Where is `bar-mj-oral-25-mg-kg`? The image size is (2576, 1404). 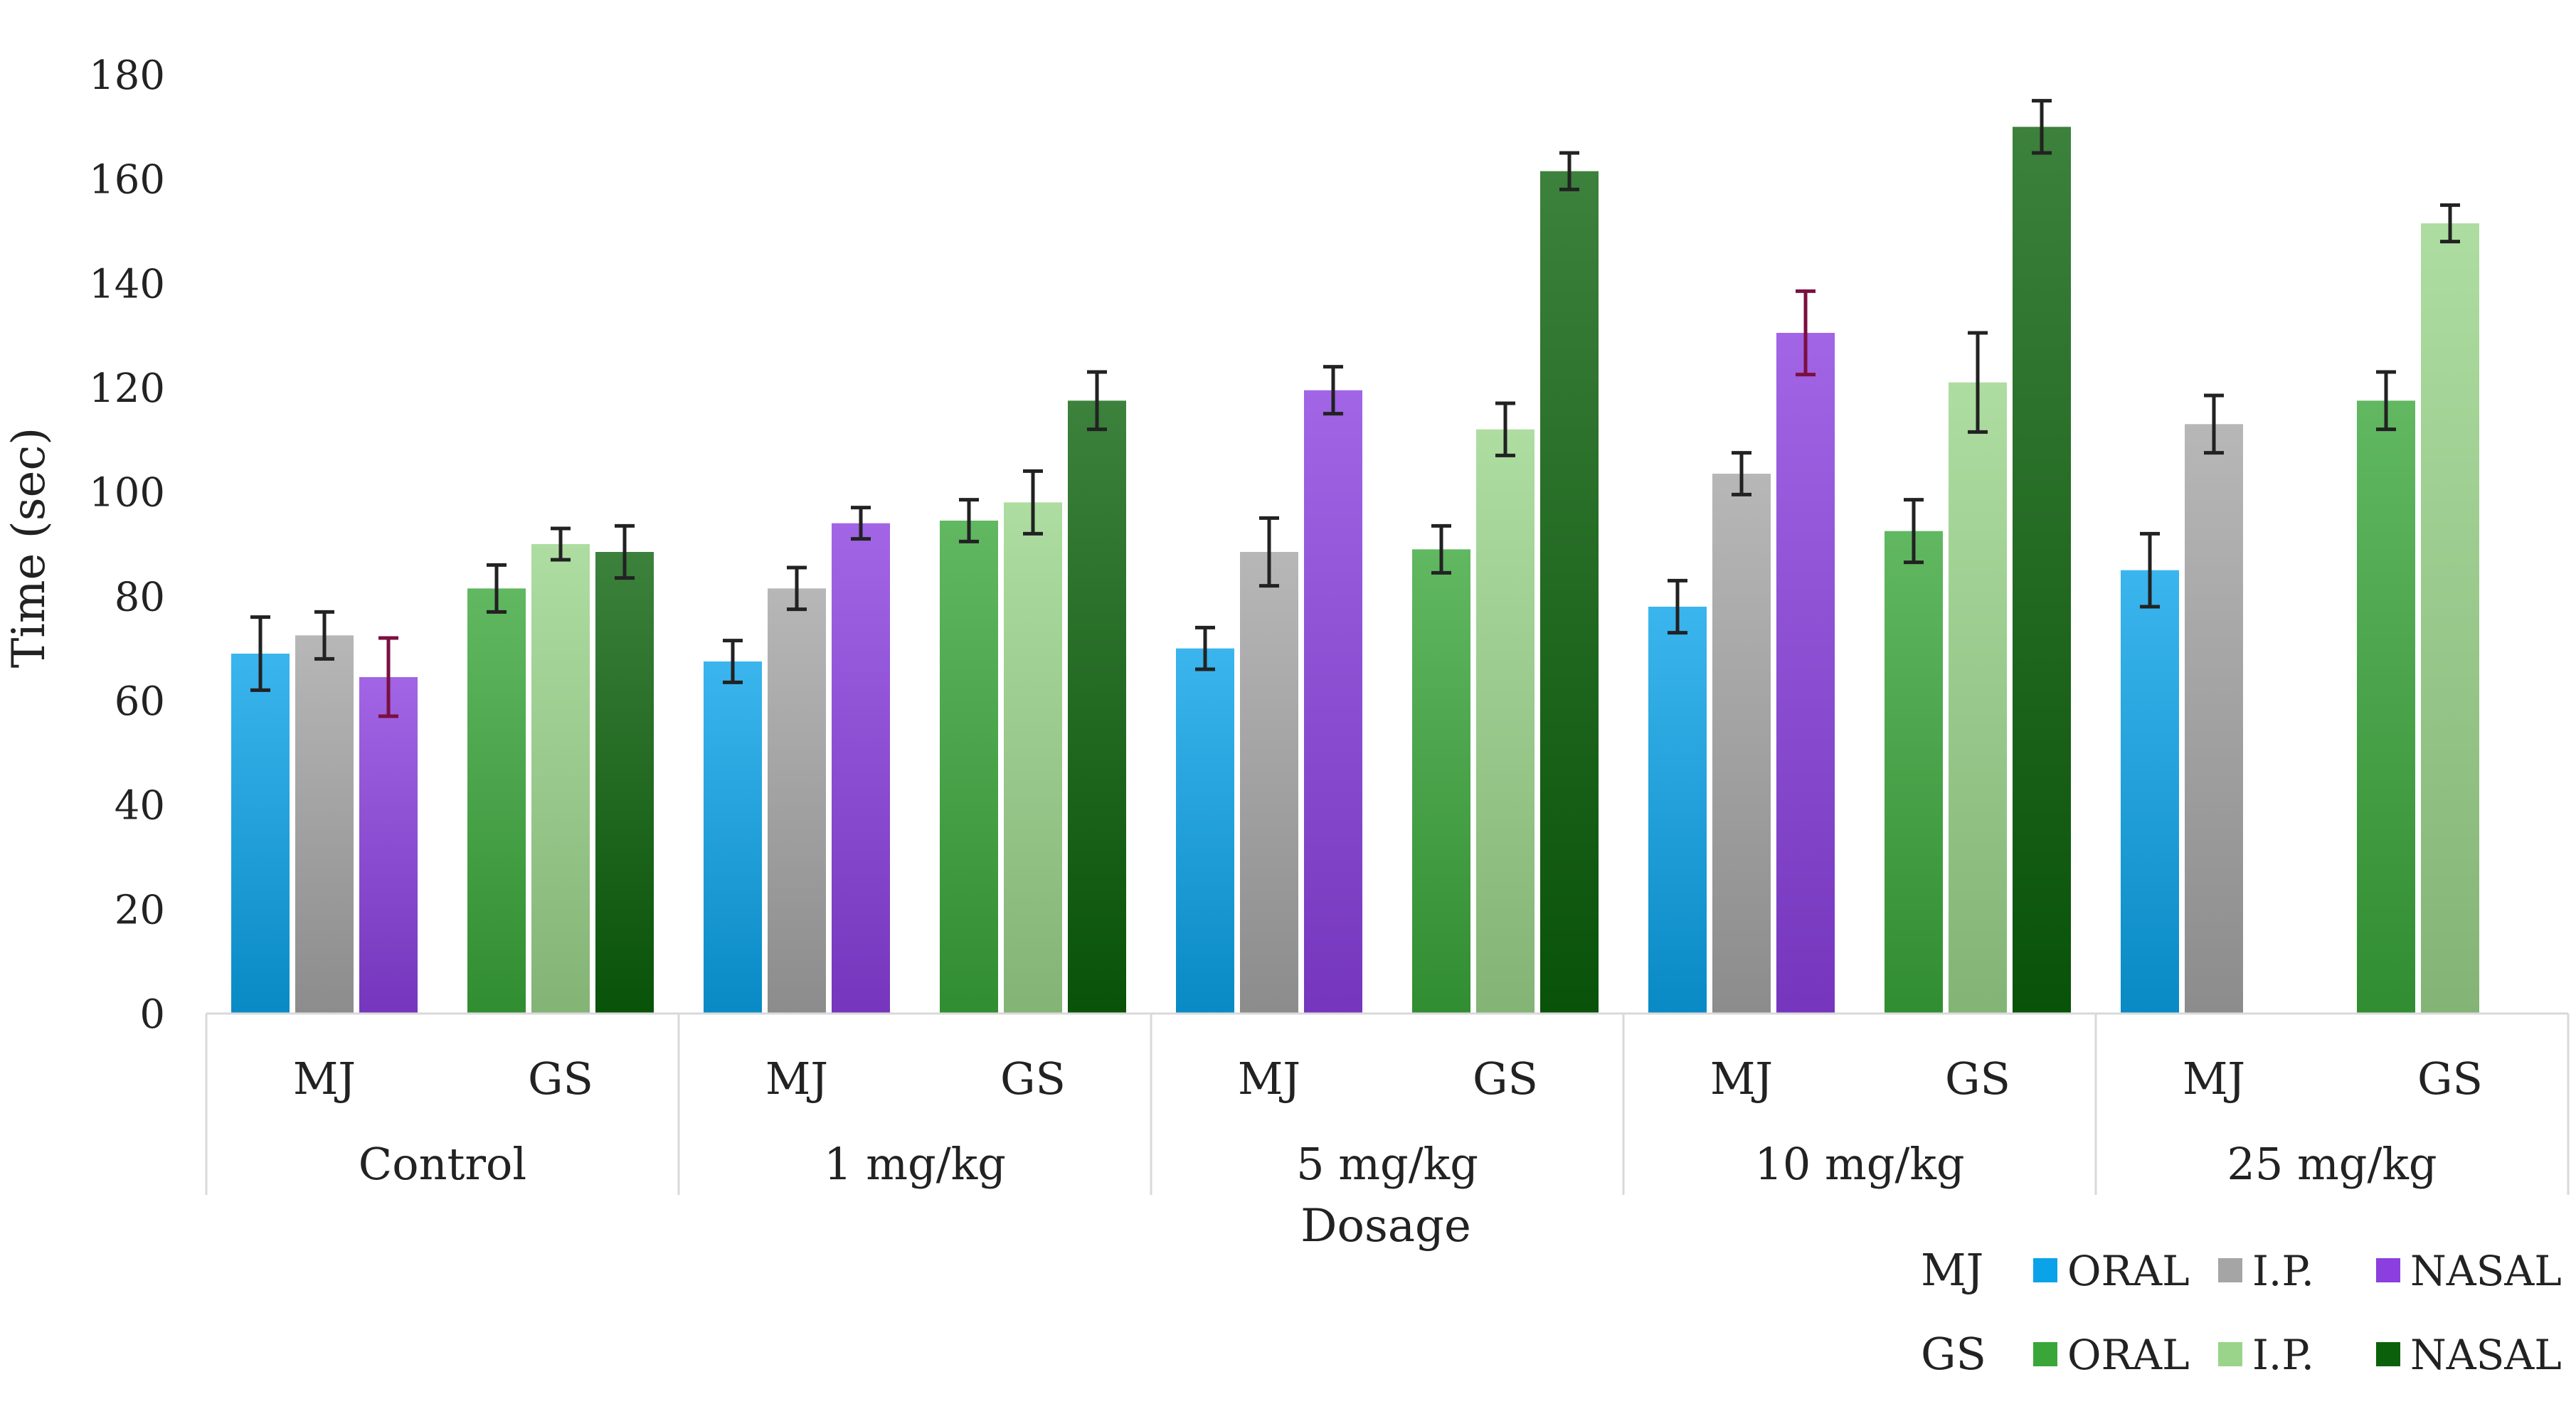 bar-mj-oral-25-mg-kg is located at coordinates (2150, 792).